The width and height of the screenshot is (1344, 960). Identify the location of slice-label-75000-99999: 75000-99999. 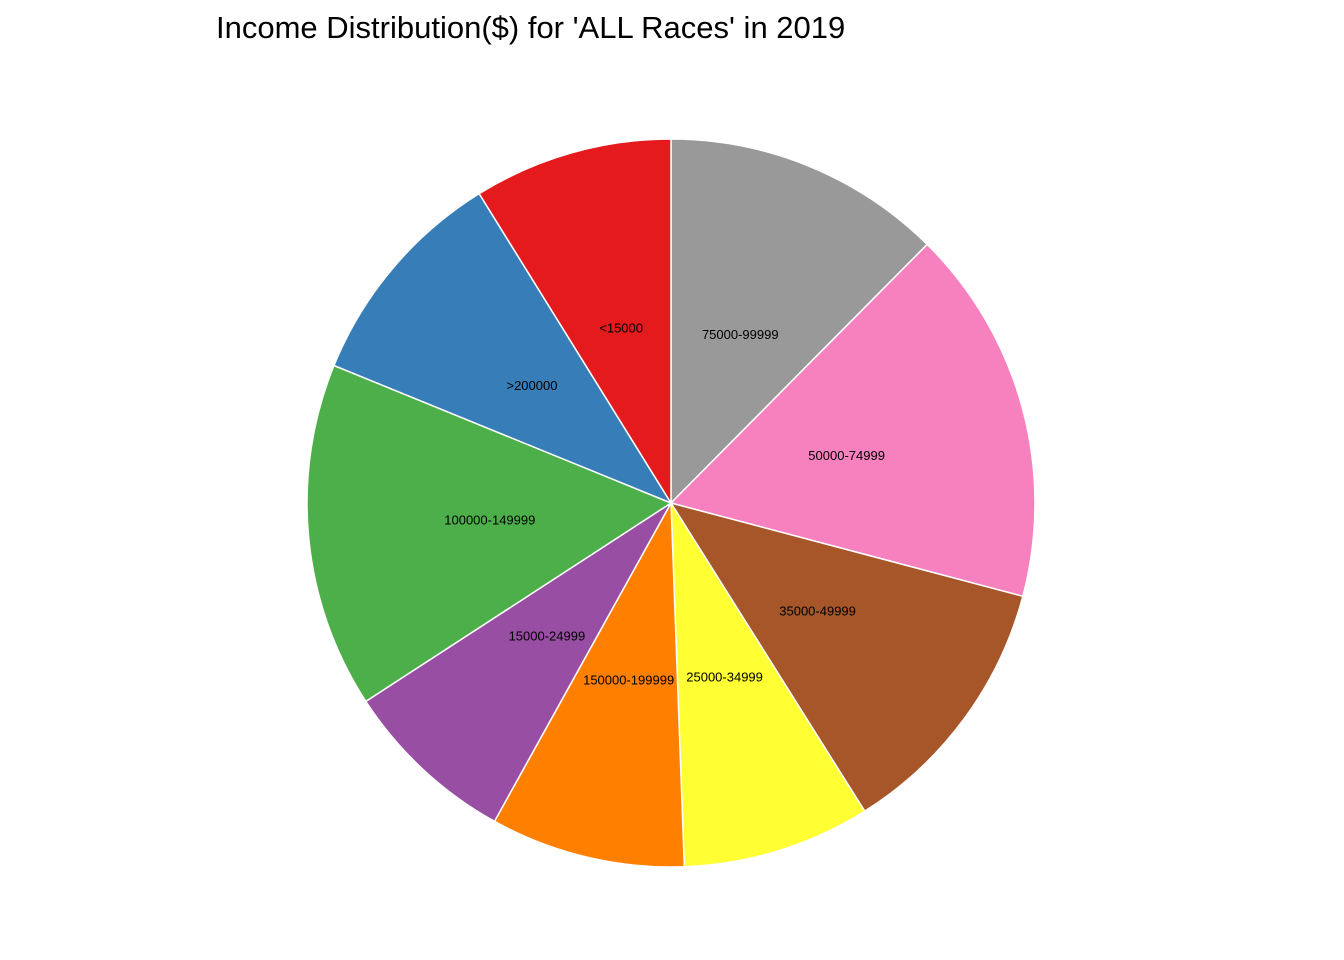
(740, 334).